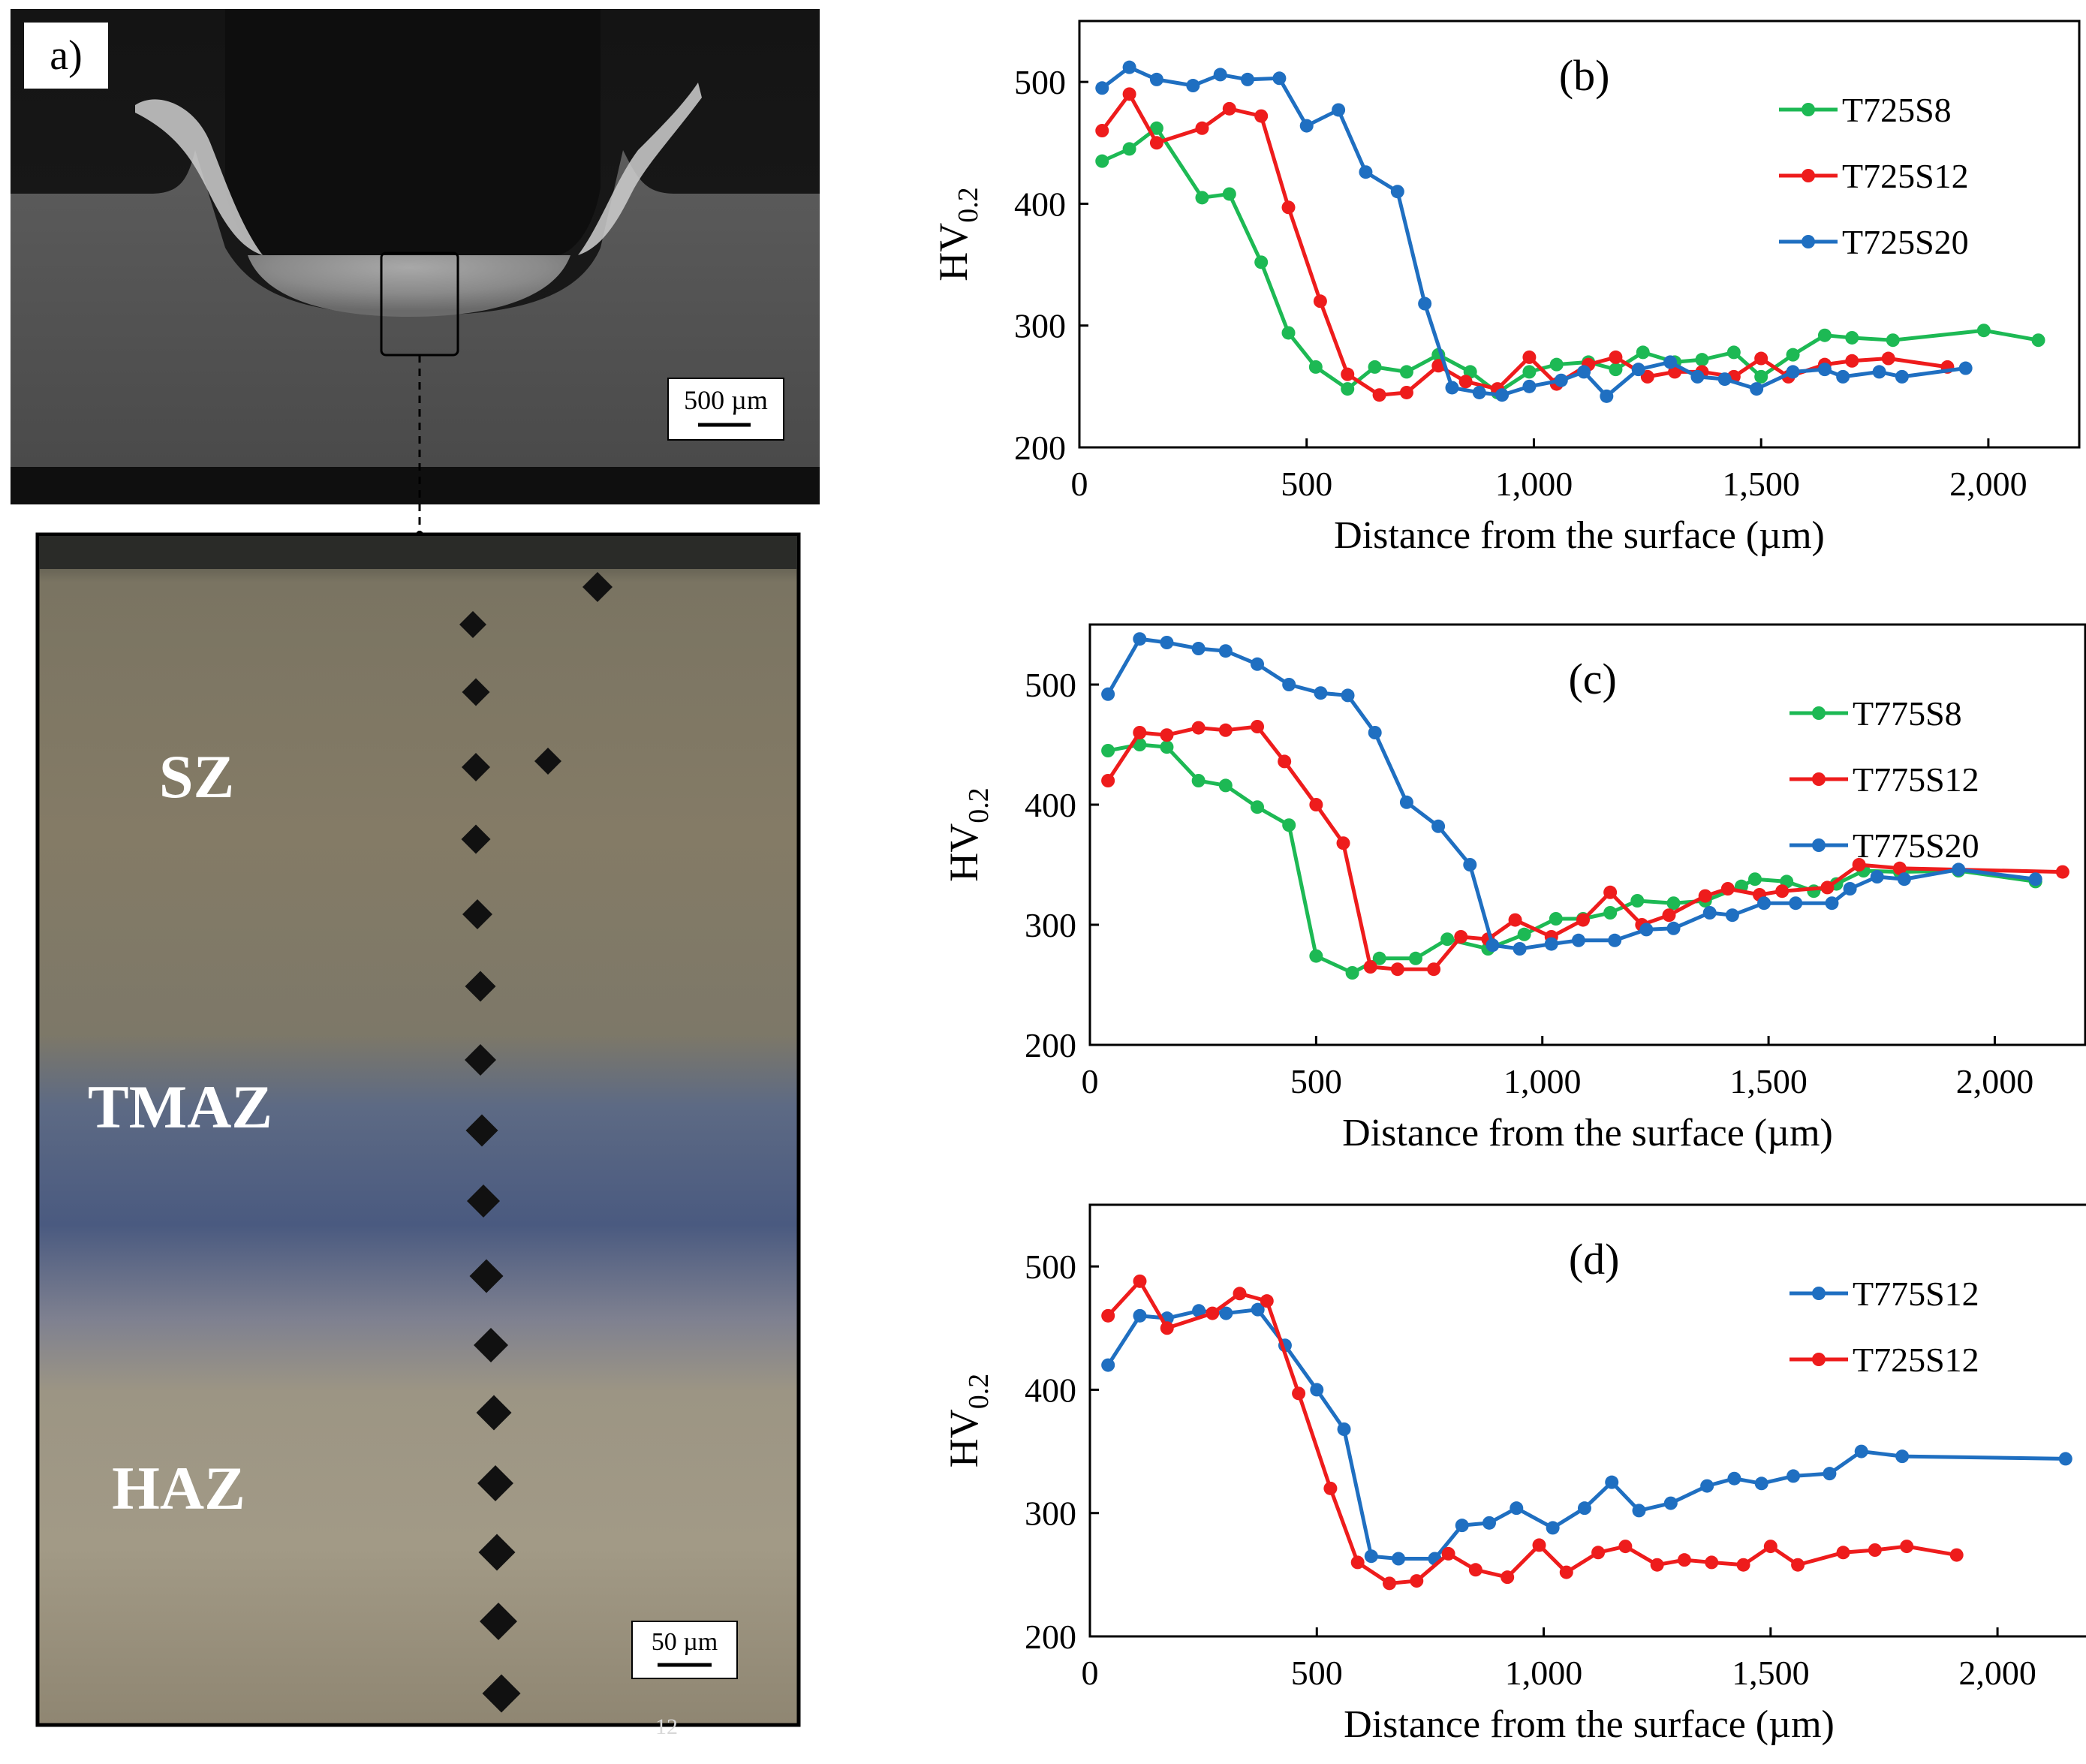  Describe the element at coordinates (1532, 1432) in the screenshot. I see `series-line-T725S12` at that location.